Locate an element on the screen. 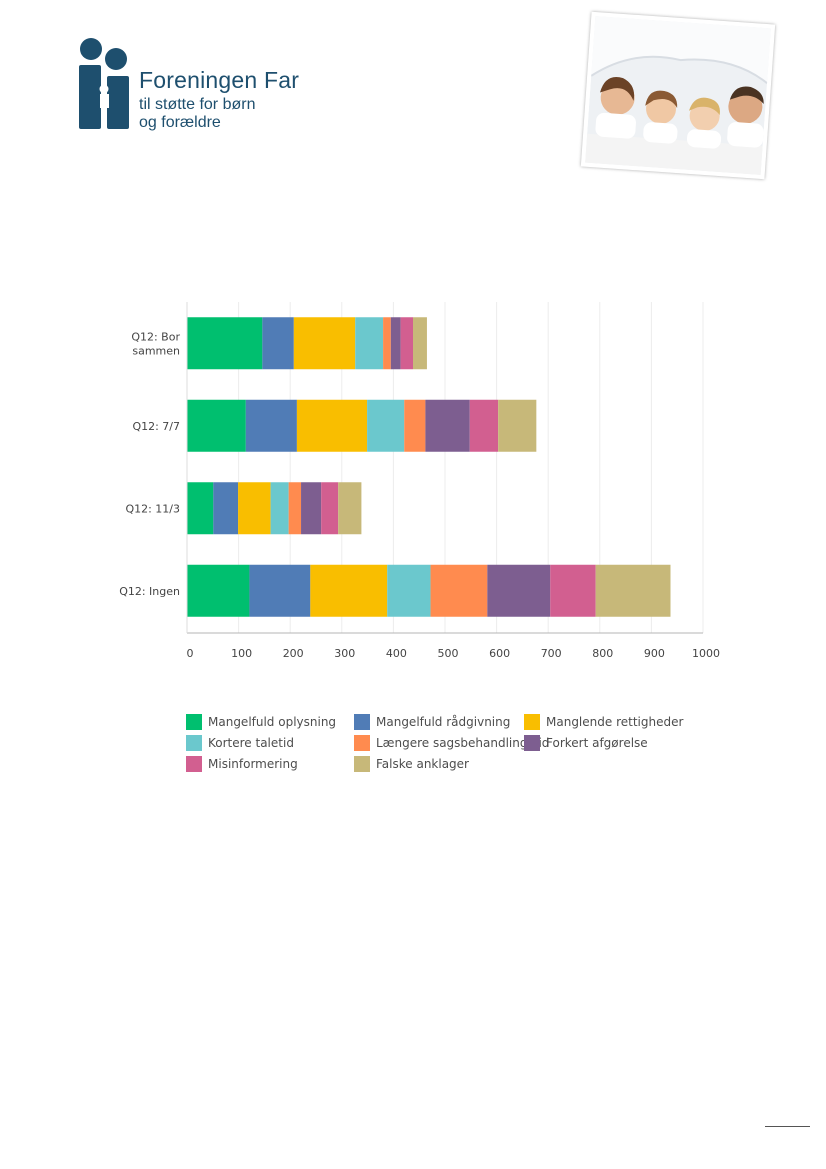 The image size is (826, 1169). legend-item: Længere sagsbehandlingstid is located at coordinates (451, 743).